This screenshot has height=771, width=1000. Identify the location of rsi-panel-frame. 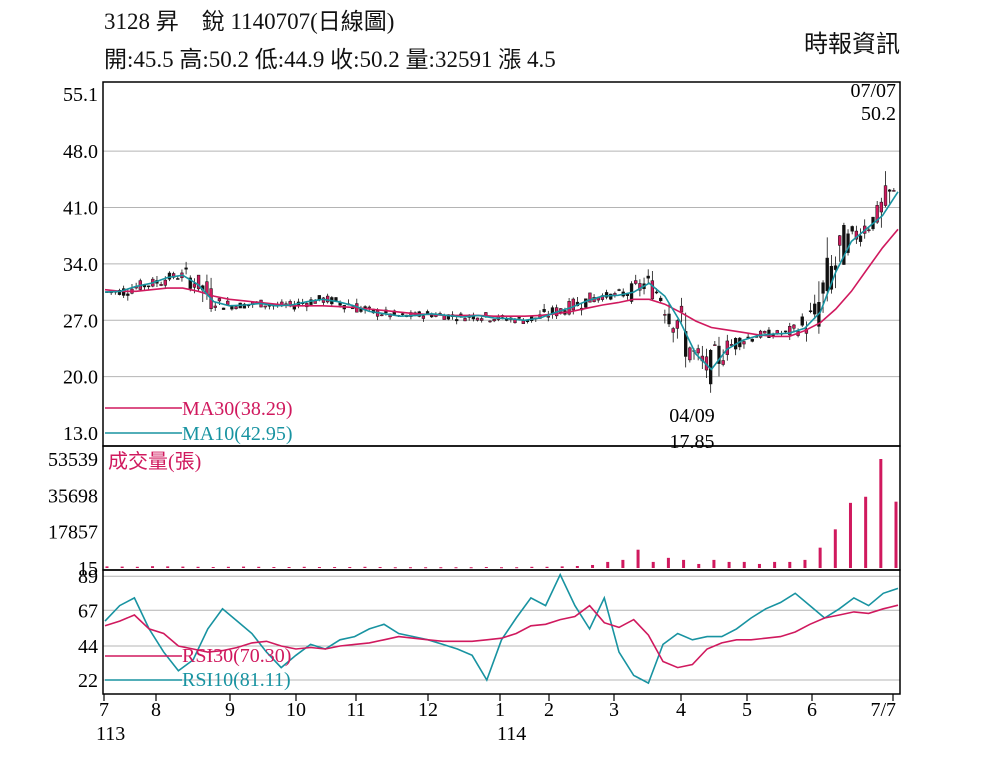
(501, 632).